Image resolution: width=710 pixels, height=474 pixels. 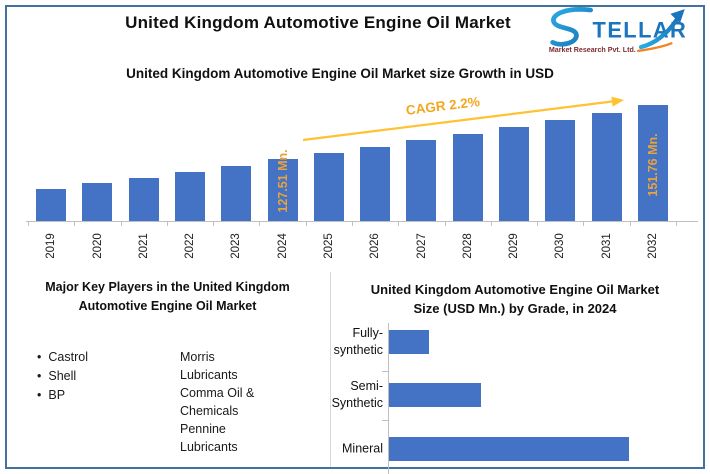 What do you see at coordinates (514, 246) in the screenshot?
I see `year-label-cell: 2029` at bounding box center [514, 246].